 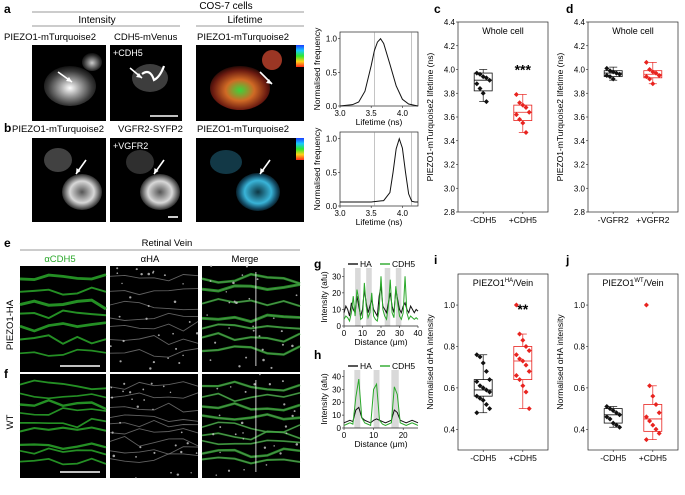 I want to click on col-ha-label: αHA, so click(x=150, y=259).